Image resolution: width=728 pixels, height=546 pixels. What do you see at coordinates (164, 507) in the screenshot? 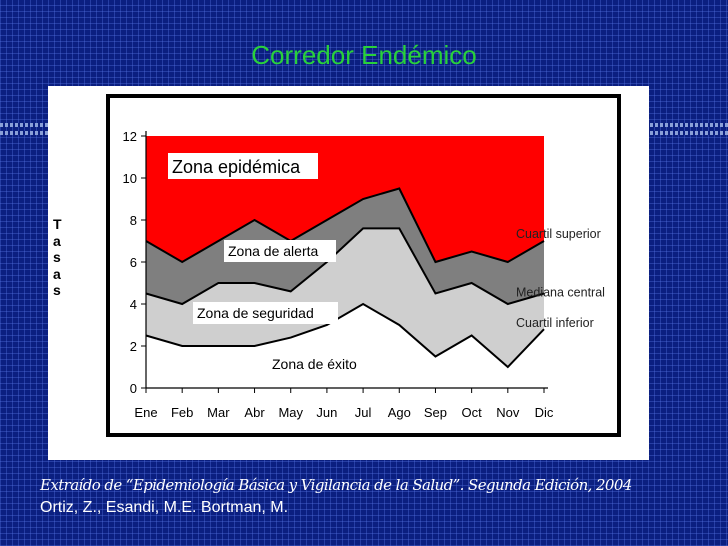
I see `authors-line: Ortiz, Z., Esandi, M.E. Bortman, M.` at bounding box center [164, 507].